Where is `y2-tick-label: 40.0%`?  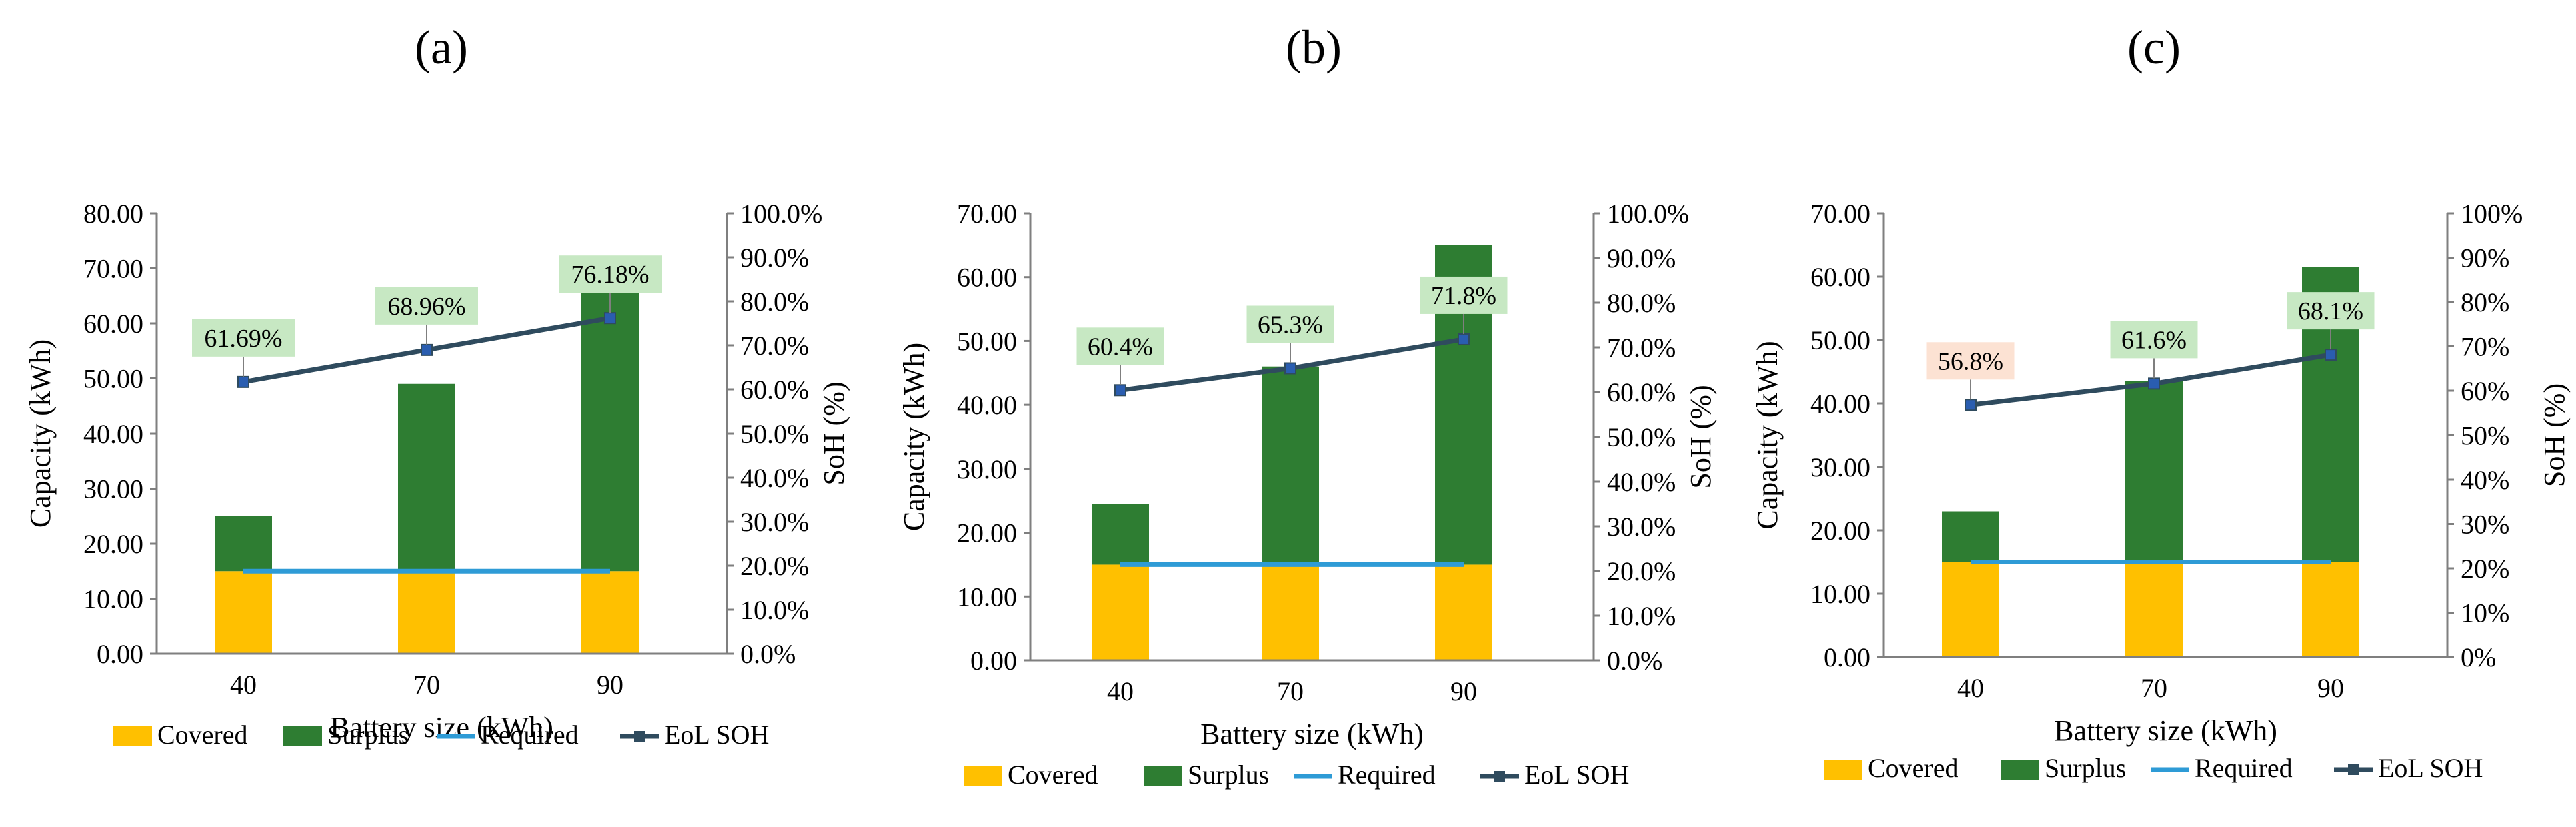
y2-tick-label: 40.0% is located at coordinates (774, 478).